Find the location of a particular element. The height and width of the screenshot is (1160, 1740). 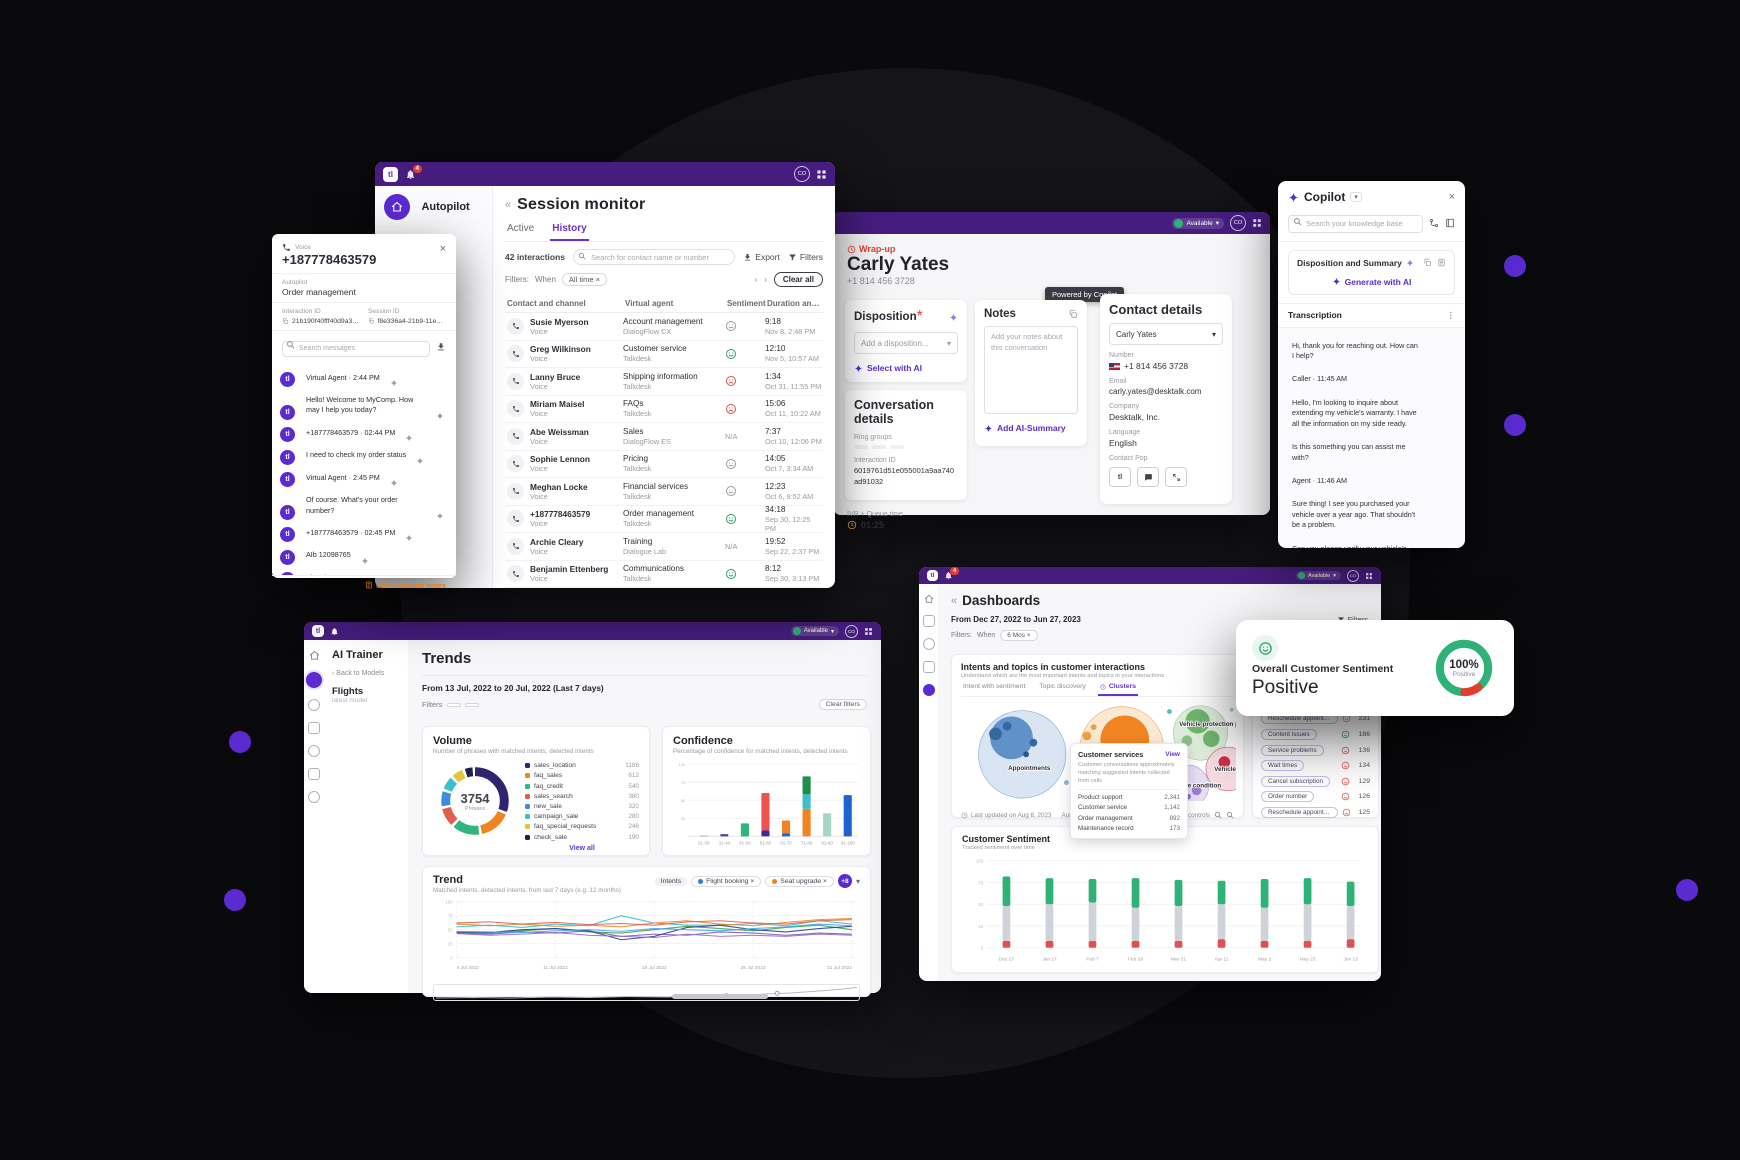

collapse-sidebar-icon: « is located at coordinates (508, 205).